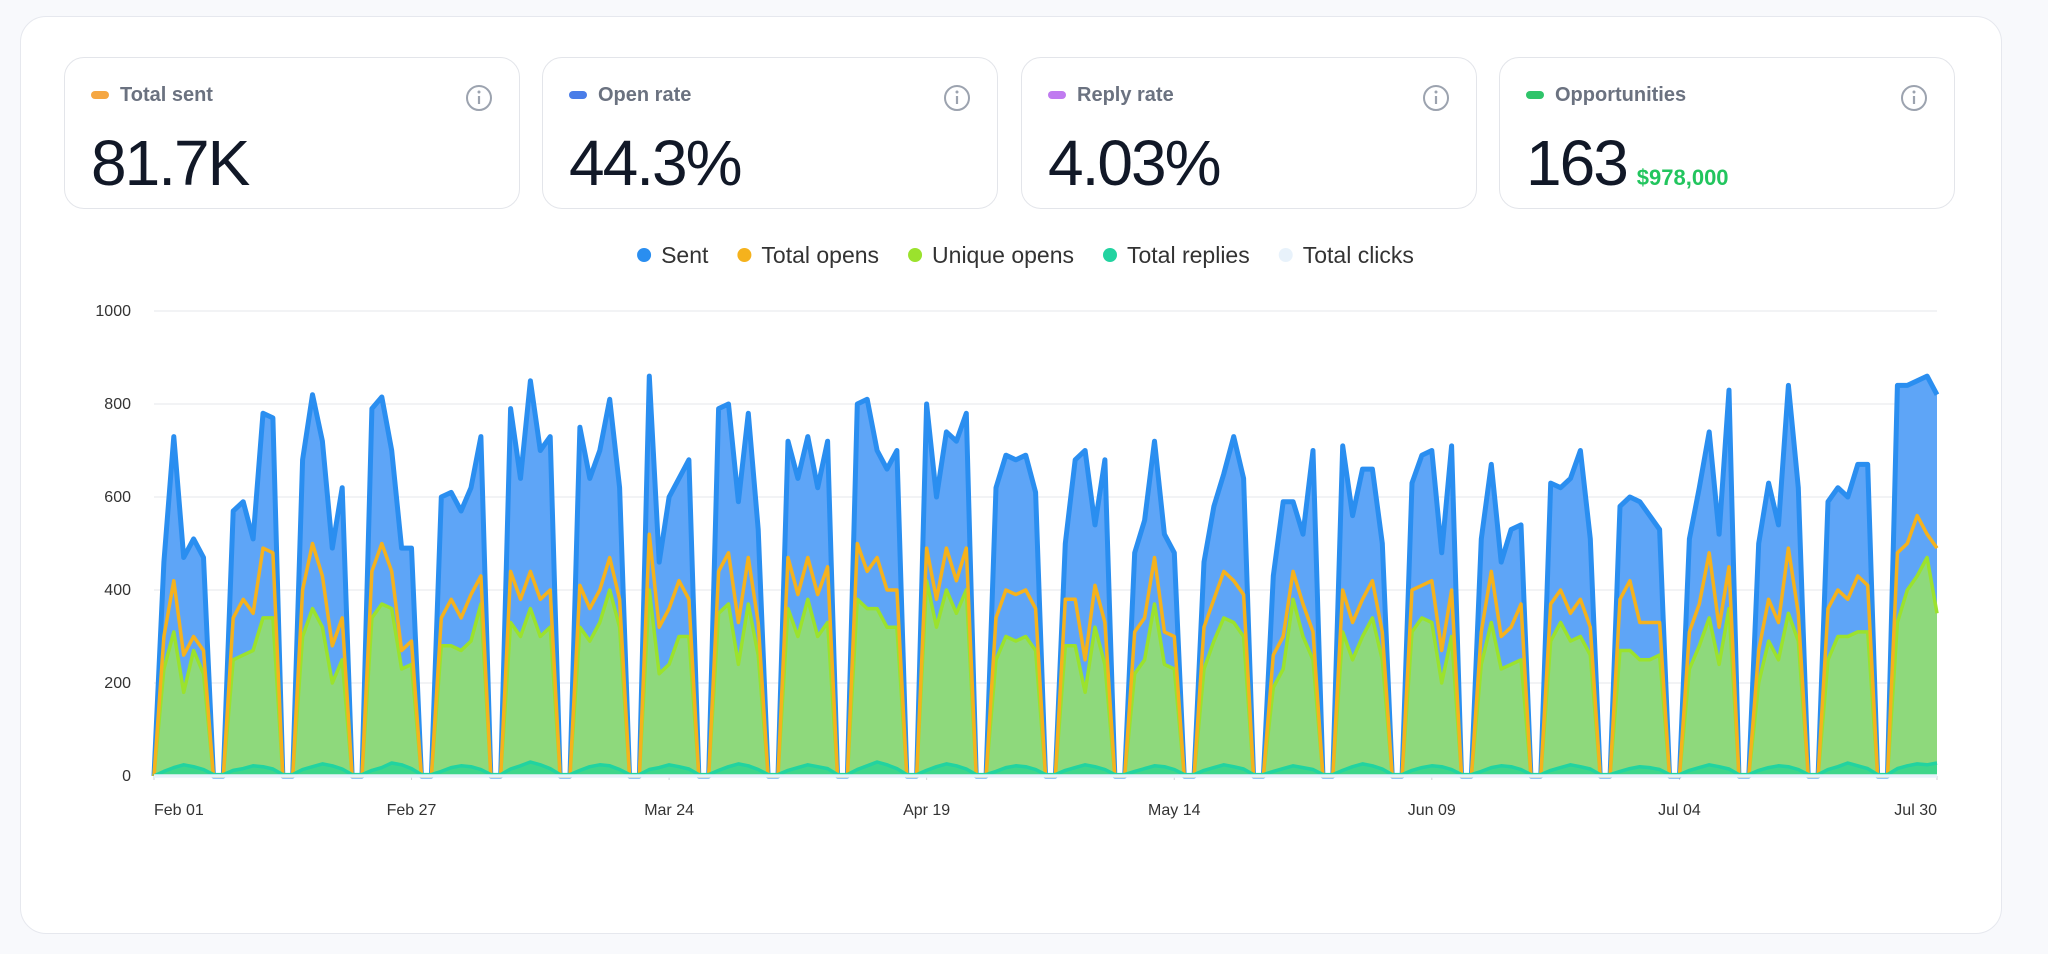  Describe the element at coordinates (1174, 810) in the screenshot. I see `x-tick-label: May 14` at that location.